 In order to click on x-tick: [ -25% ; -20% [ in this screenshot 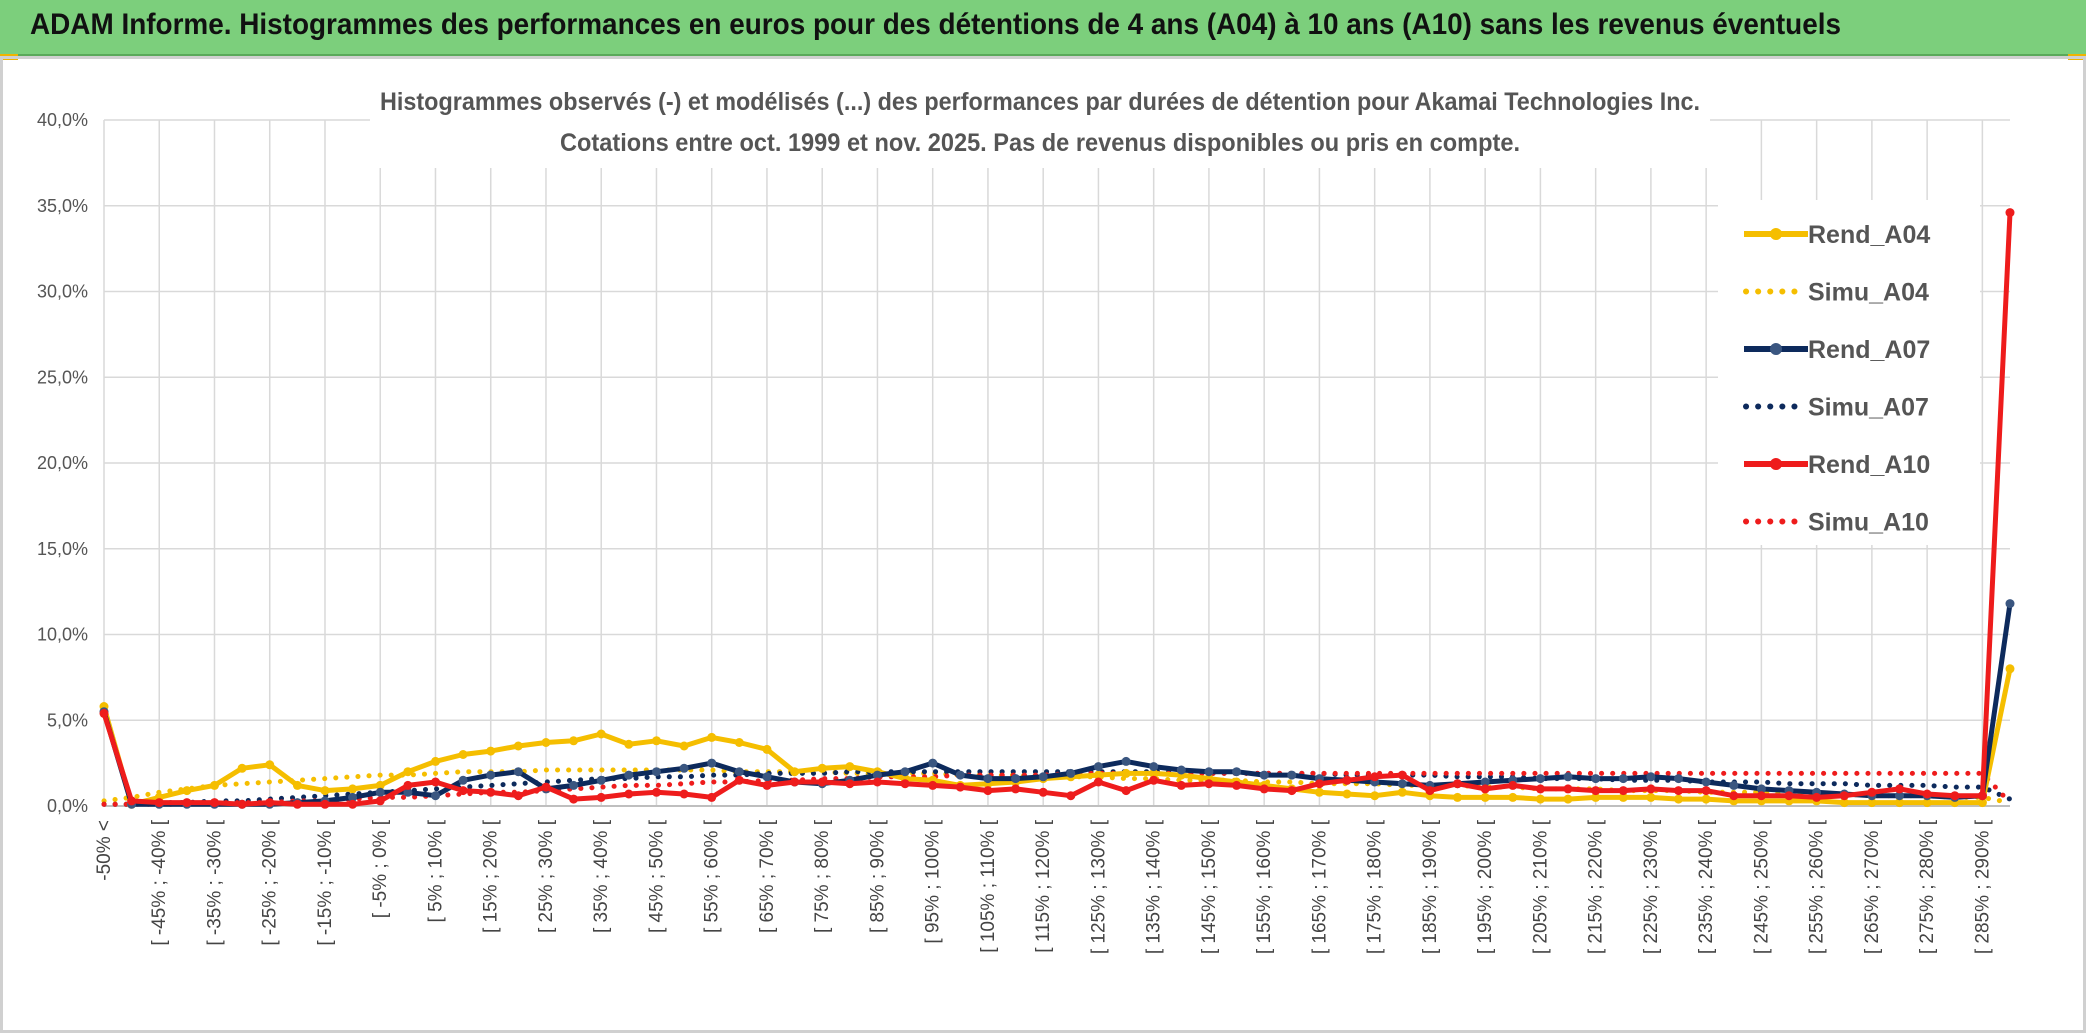, I will do `click(270, 882)`.